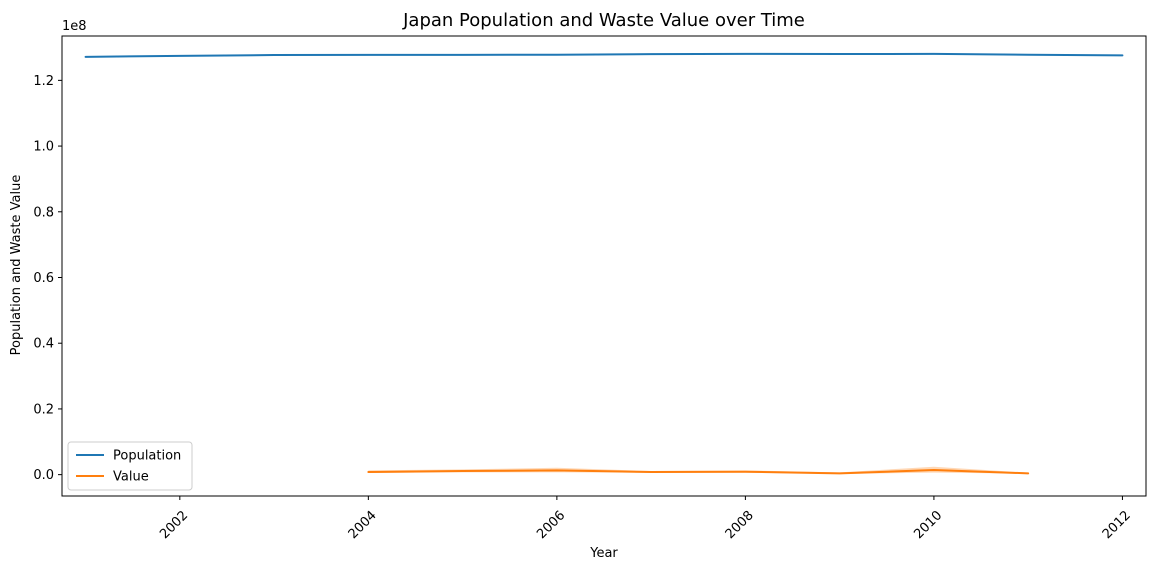 The image size is (1156, 570). What do you see at coordinates (43, 212) in the screenshot?
I see `y-tick-label: 0.8` at bounding box center [43, 212].